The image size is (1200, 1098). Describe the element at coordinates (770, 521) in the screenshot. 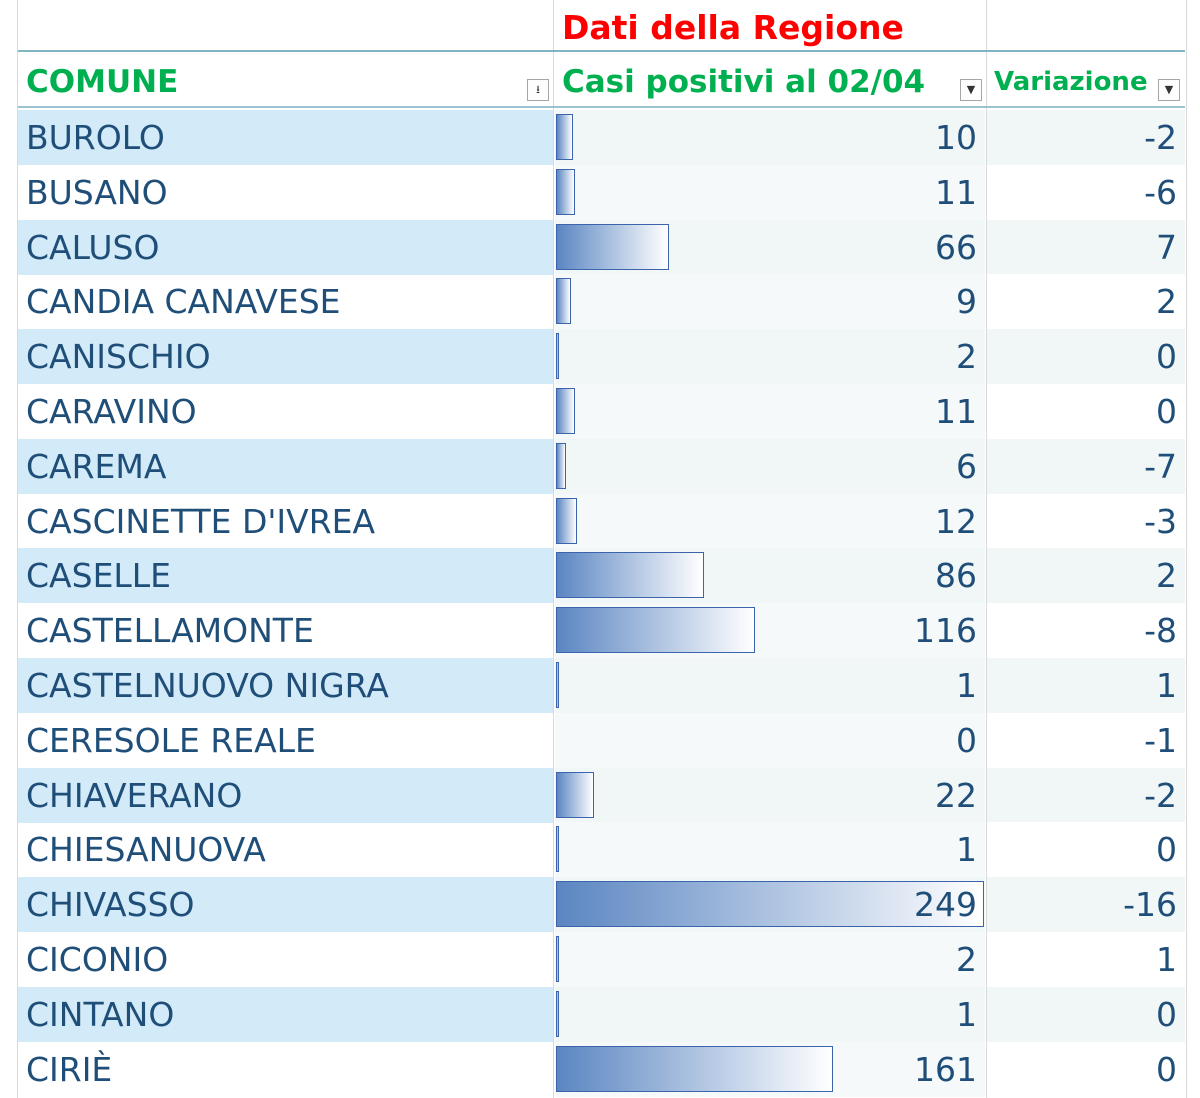

I see `cell-casi: 12` at that location.